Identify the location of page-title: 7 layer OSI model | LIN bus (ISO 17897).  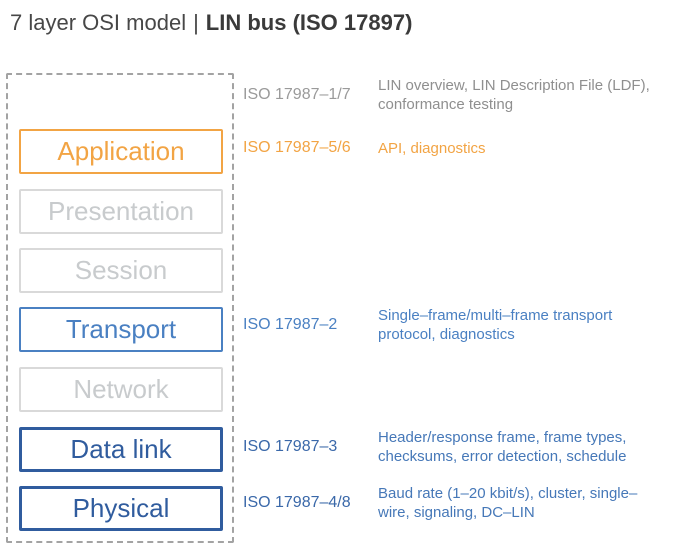
(211, 23).